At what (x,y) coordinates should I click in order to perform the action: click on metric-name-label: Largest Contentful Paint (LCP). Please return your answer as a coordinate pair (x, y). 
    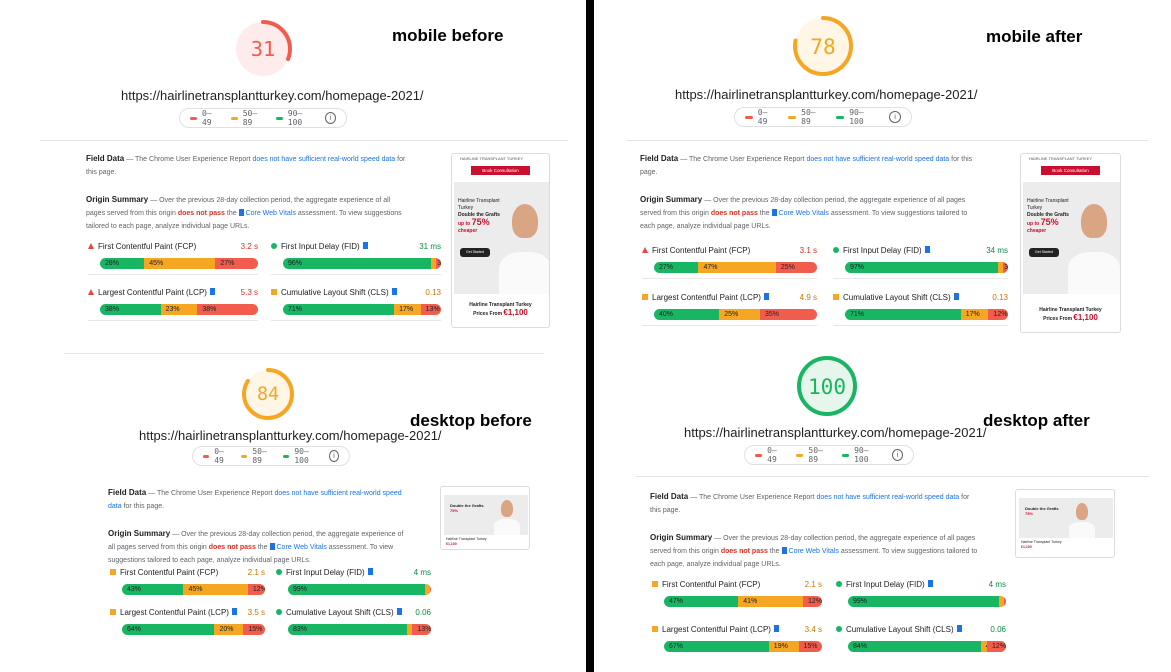
    Looking at the image, I should click on (152, 292).